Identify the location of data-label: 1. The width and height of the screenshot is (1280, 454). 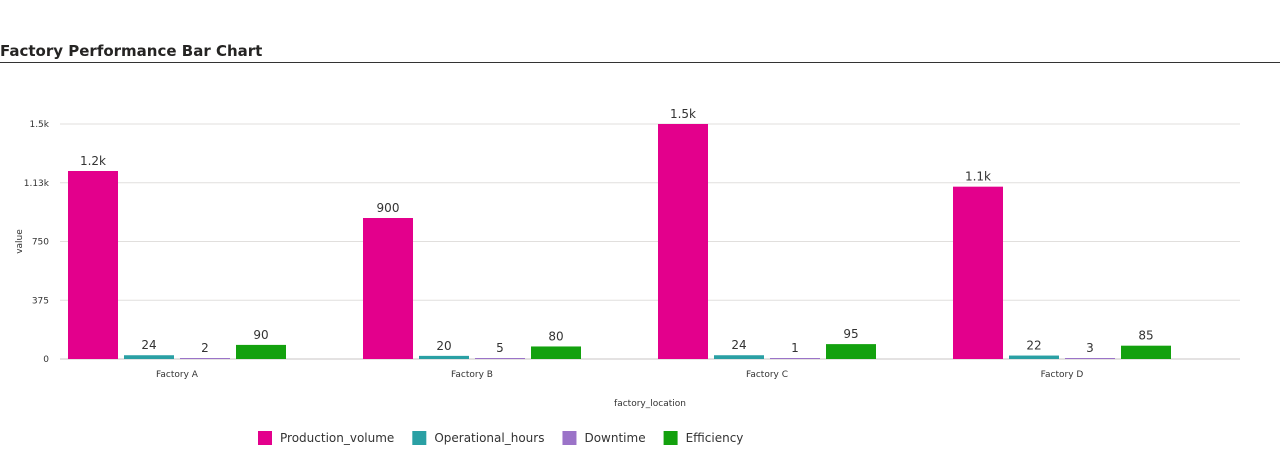
(795, 348).